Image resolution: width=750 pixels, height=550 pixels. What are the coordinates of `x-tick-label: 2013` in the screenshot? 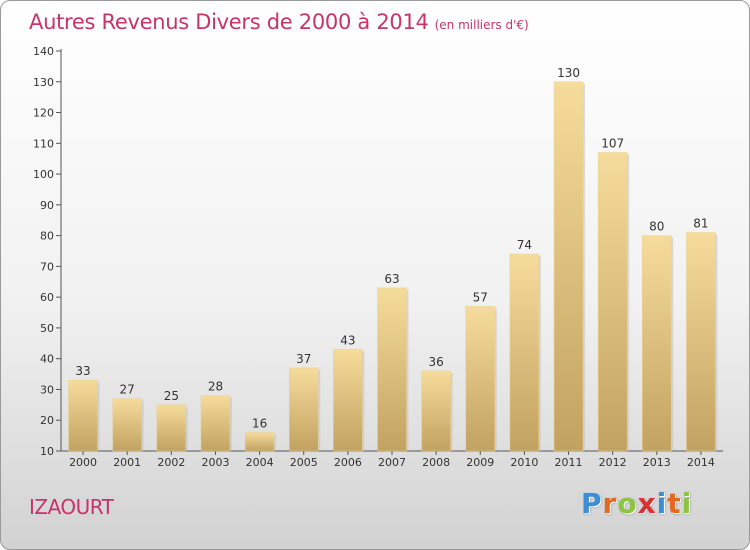 It's located at (657, 462).